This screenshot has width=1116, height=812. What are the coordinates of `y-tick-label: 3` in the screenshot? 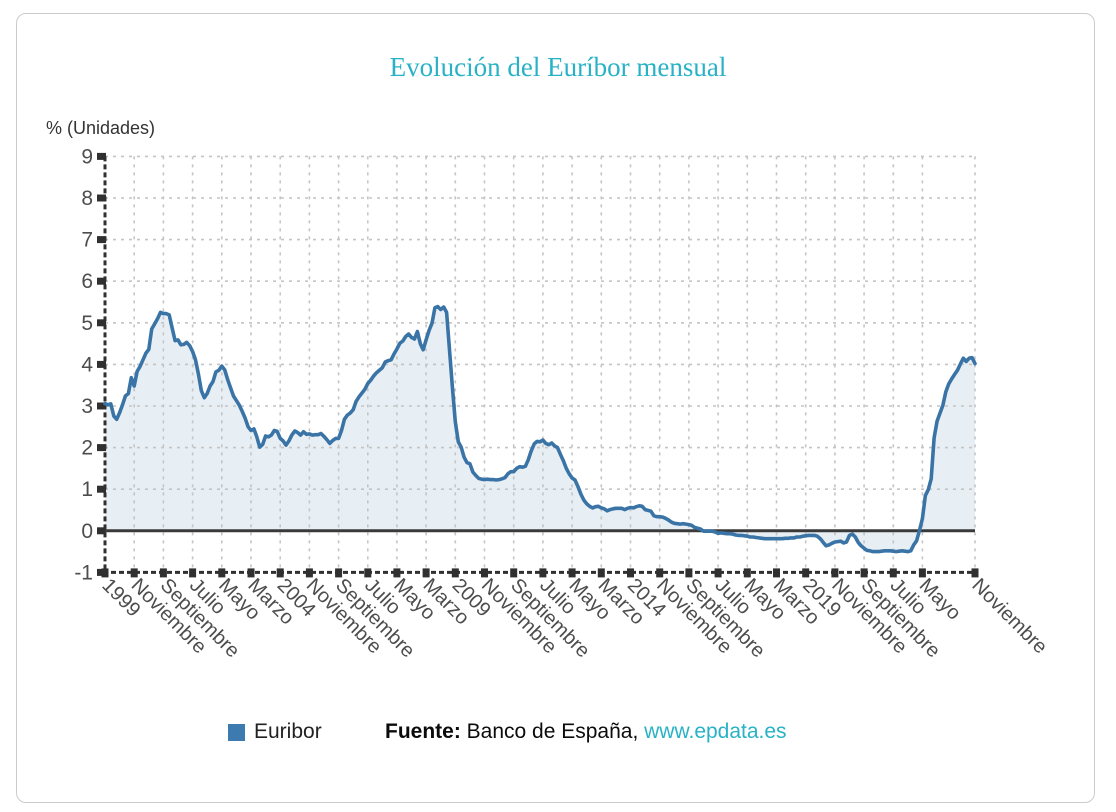 It's located at (87, 406).